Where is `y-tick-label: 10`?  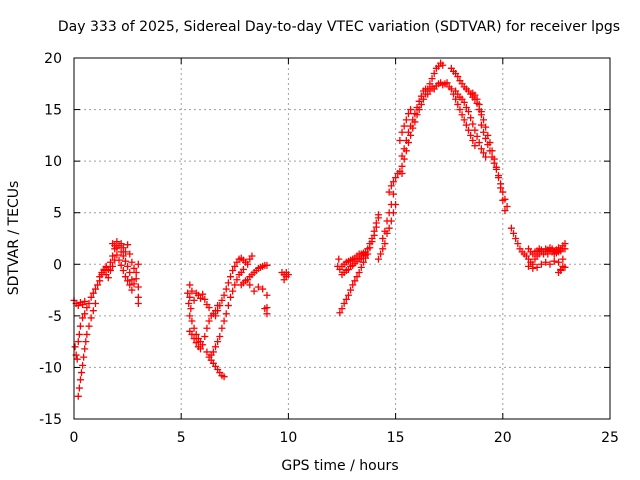
y-tick-label: 10 is located at coordinates (53, 162).